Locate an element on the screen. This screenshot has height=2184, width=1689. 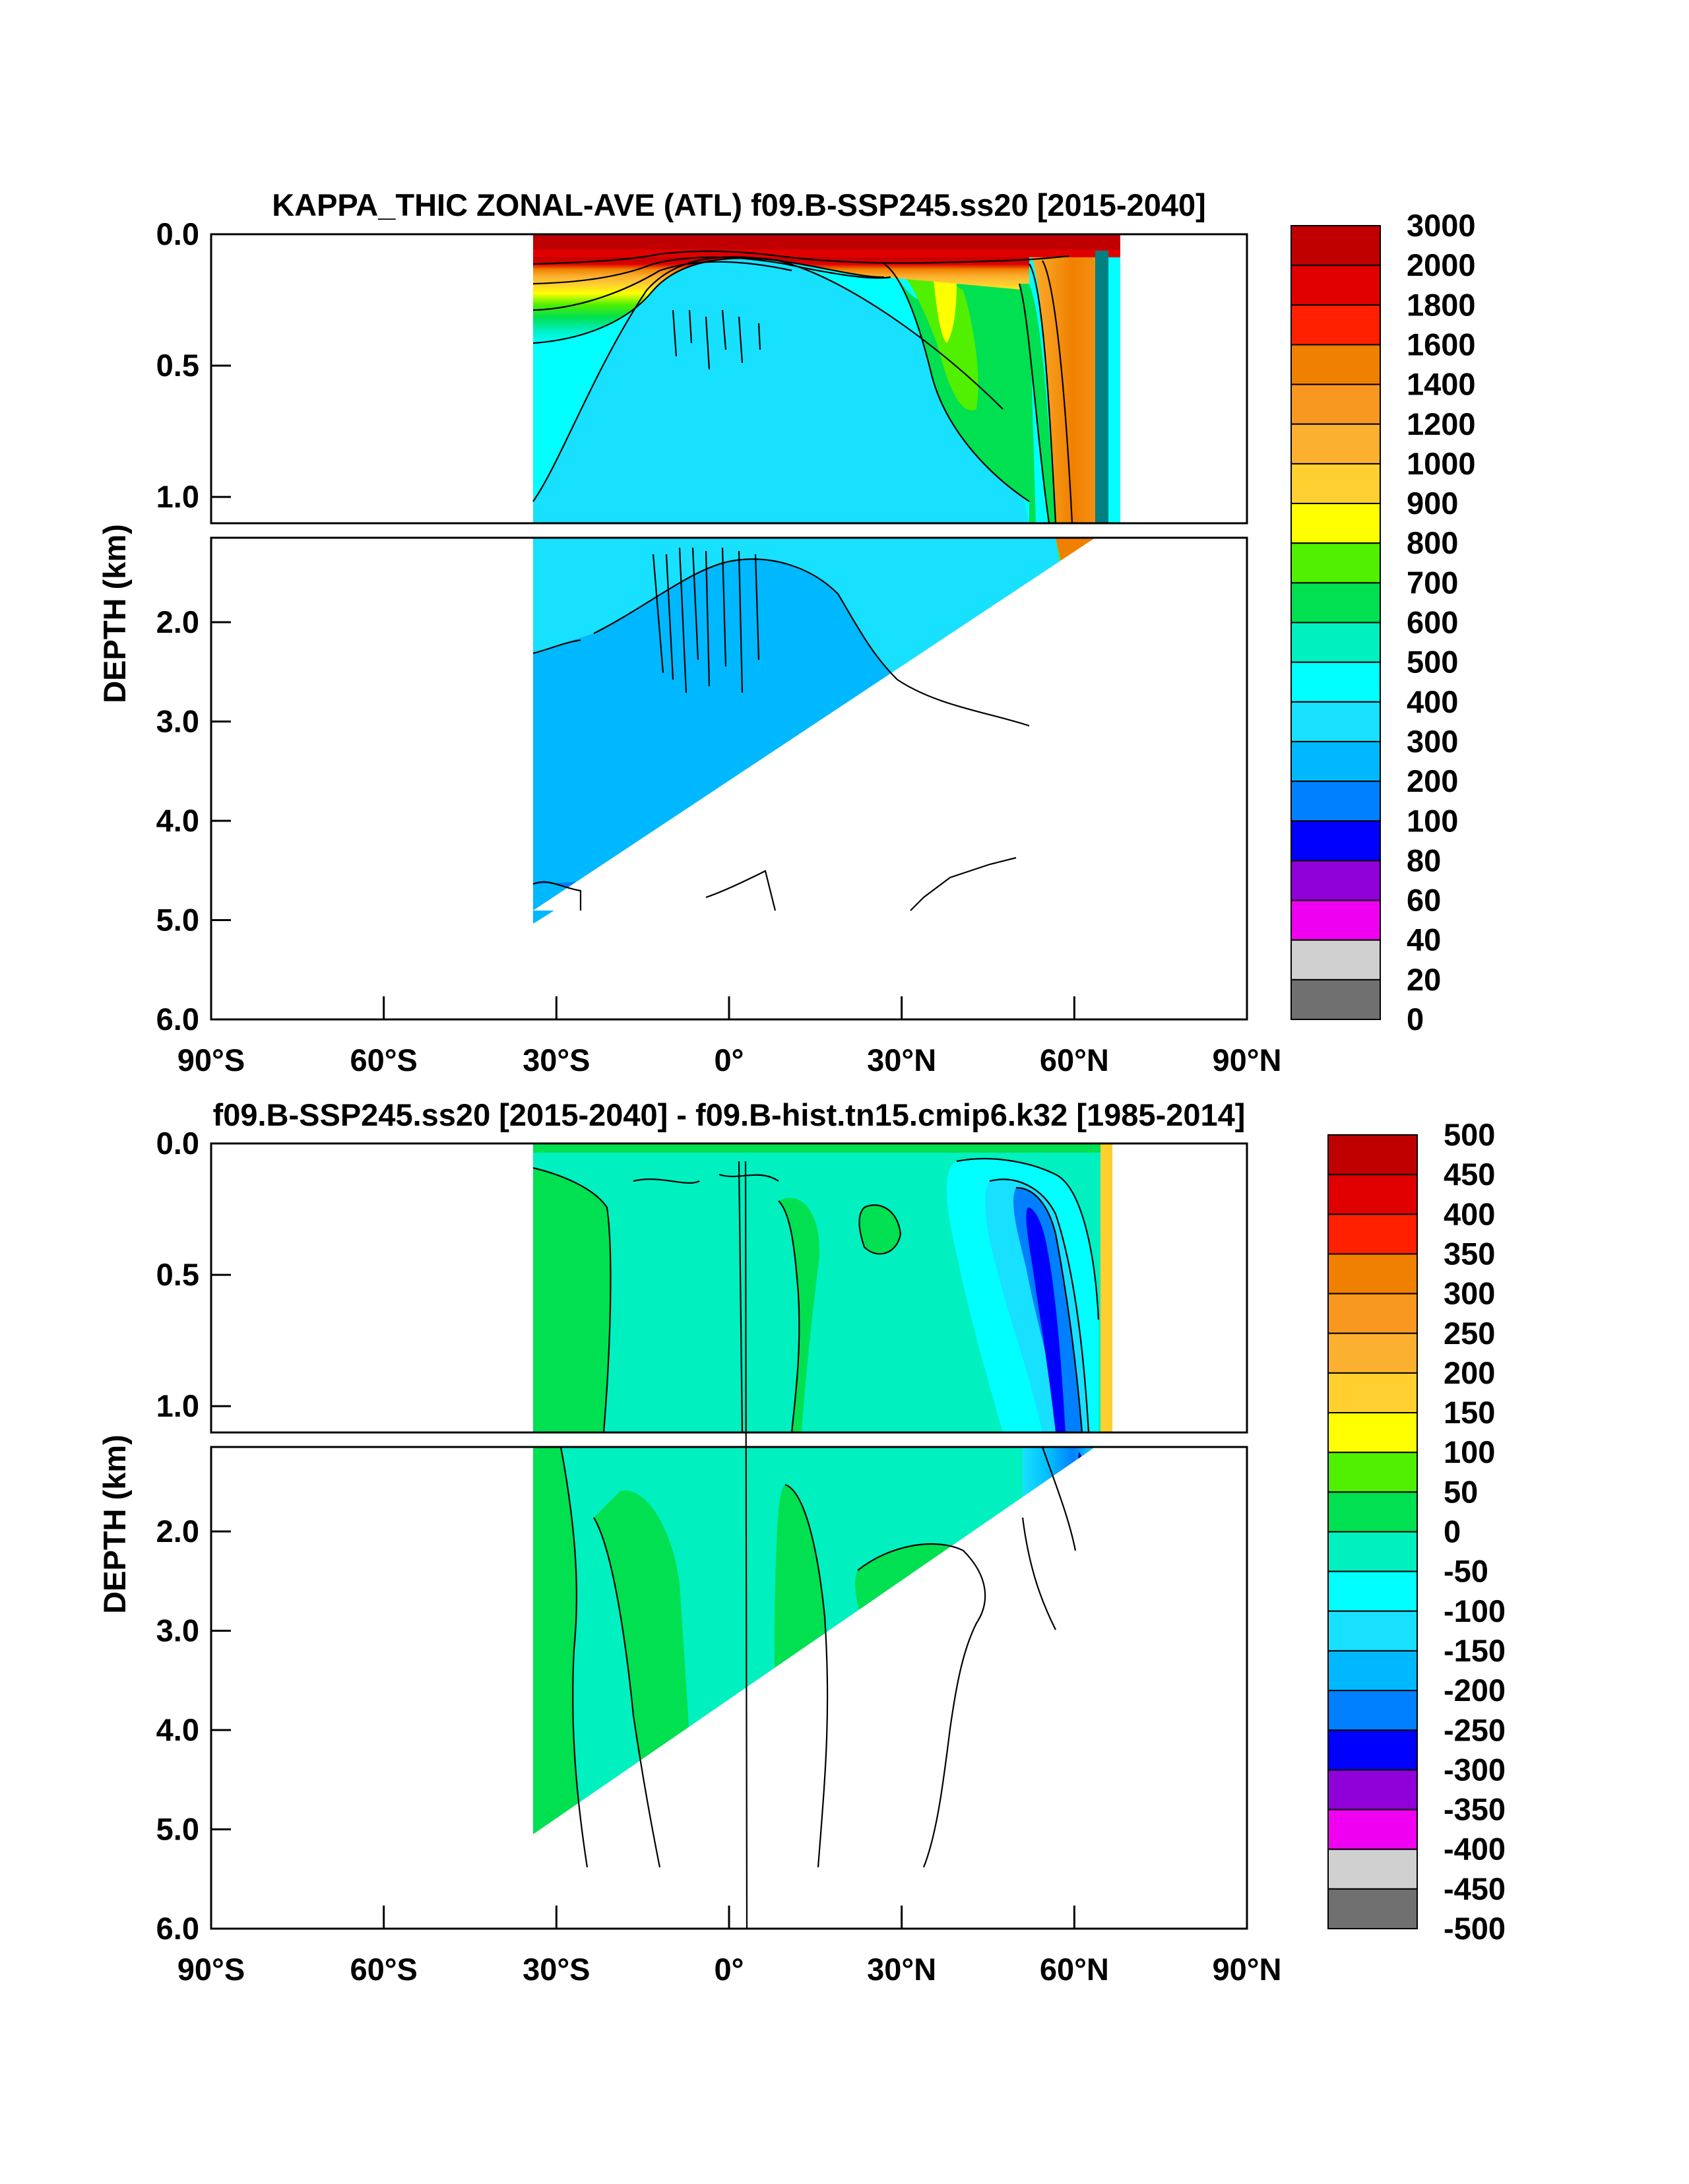
colorbar-label: 800 is located at coordinates (1432, 542).